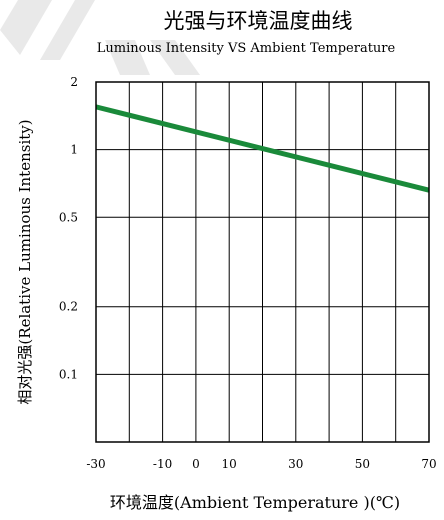 The width and height of the screenshot is (444, 520). Describe the element at coordinates (74, 82) in the screenshot. I see `y-tick-label: 2` at that location.